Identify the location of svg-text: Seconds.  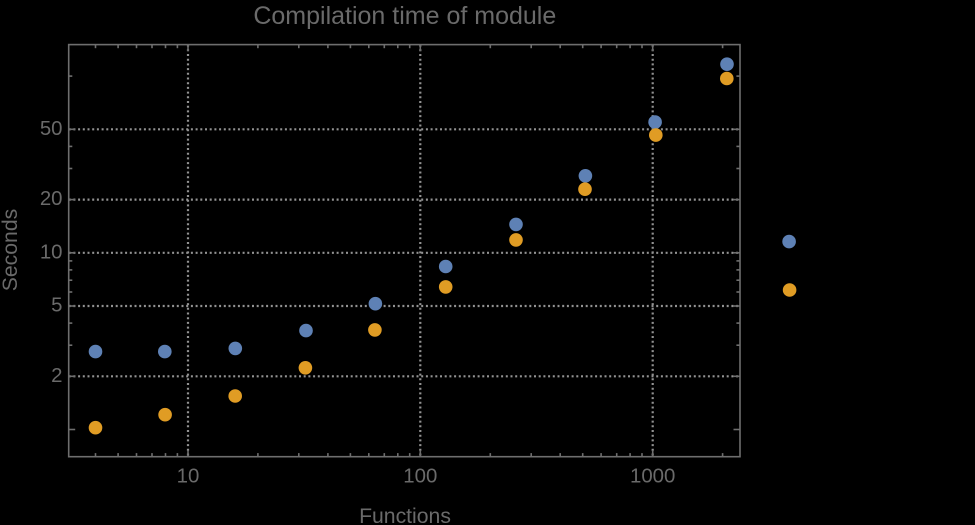
(11, 250).